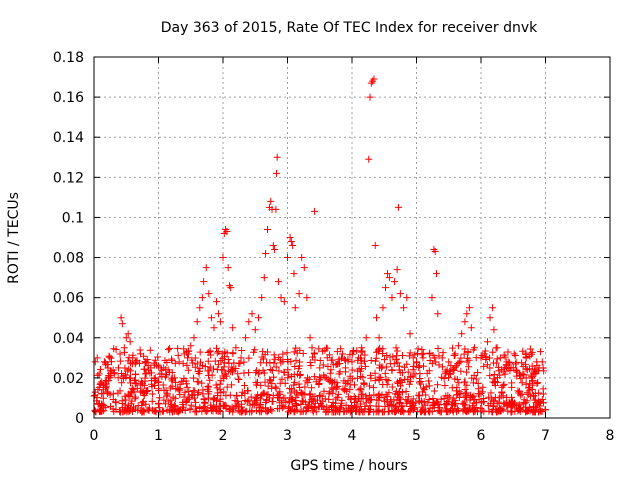 This screenshot has width=640, height=480. I want to click on y-tick-label: 0.06, so click(68, 299).